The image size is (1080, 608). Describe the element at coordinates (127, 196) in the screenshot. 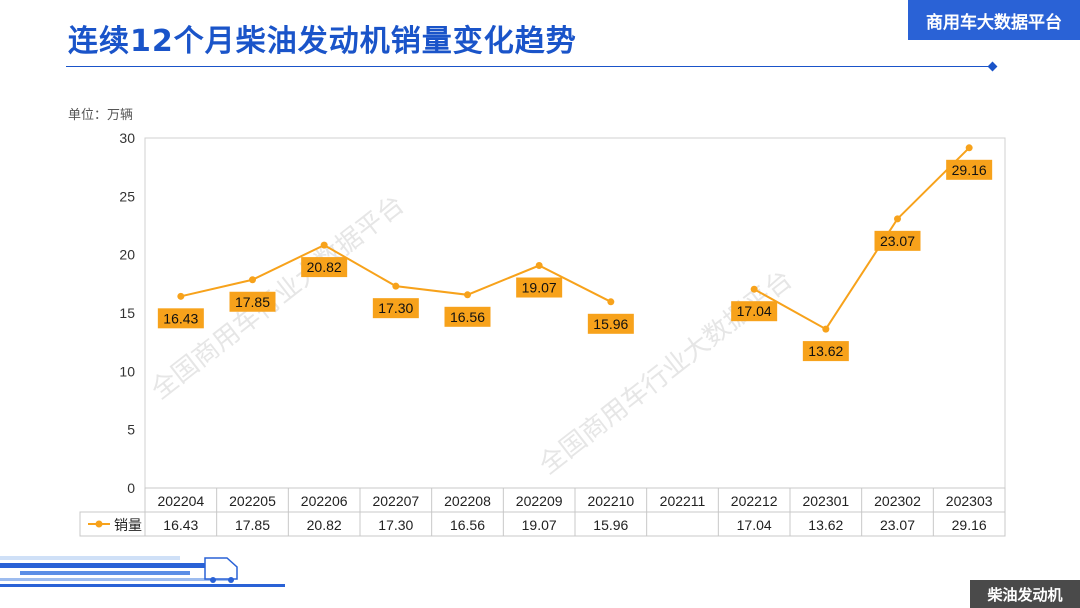

I see `y-tick-label: 25` at that location.